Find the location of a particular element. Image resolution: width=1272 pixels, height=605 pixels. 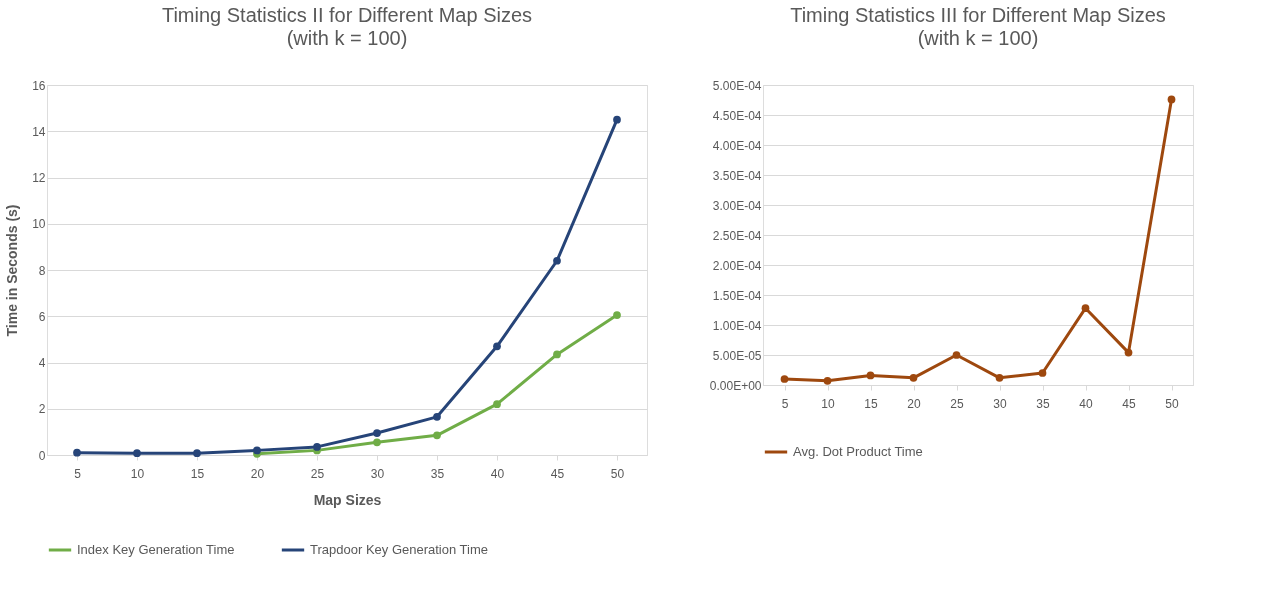

y-tick-label: 8 is located at coordinates (42, 270).